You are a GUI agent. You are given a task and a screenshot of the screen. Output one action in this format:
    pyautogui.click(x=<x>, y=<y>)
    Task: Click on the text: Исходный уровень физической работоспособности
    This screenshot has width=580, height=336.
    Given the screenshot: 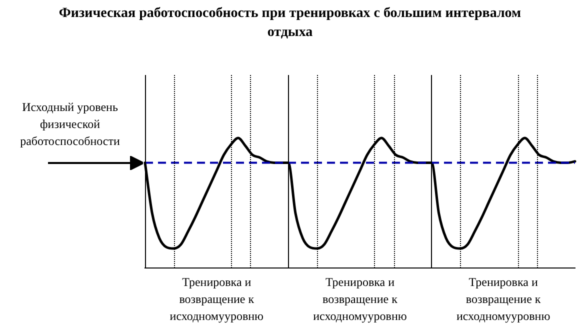 What is the action you would take?
    pyautogui.click(x=70, y=124)
    